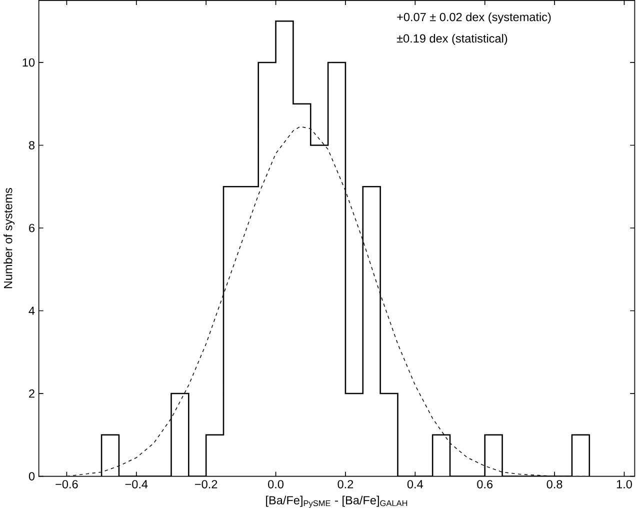  What do you see at coordinates (554, 484) in the screenshot?
I see `x-tick-label: 0.8` at bounding box center [554, 484].